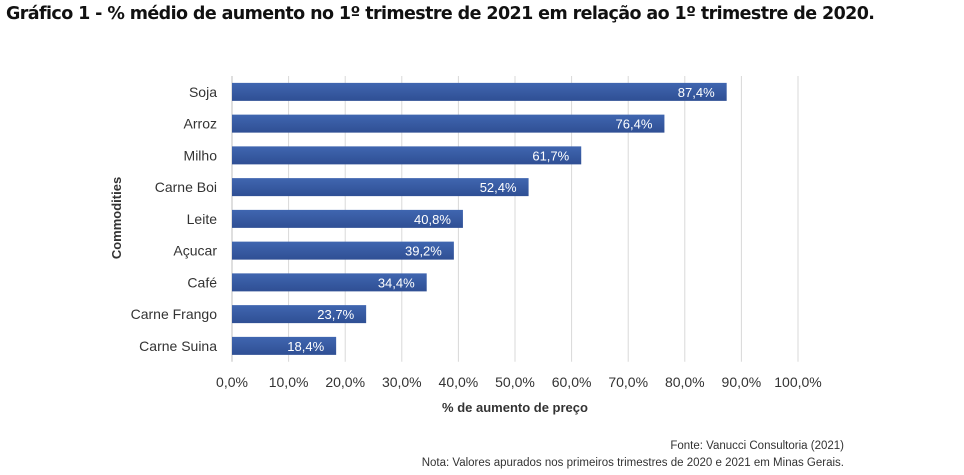 This screenshot has width=964, height=475. Describe the element at coordinates (232, 382) in the screenshot. I see `x-tick-label: 0,0%` at that location.